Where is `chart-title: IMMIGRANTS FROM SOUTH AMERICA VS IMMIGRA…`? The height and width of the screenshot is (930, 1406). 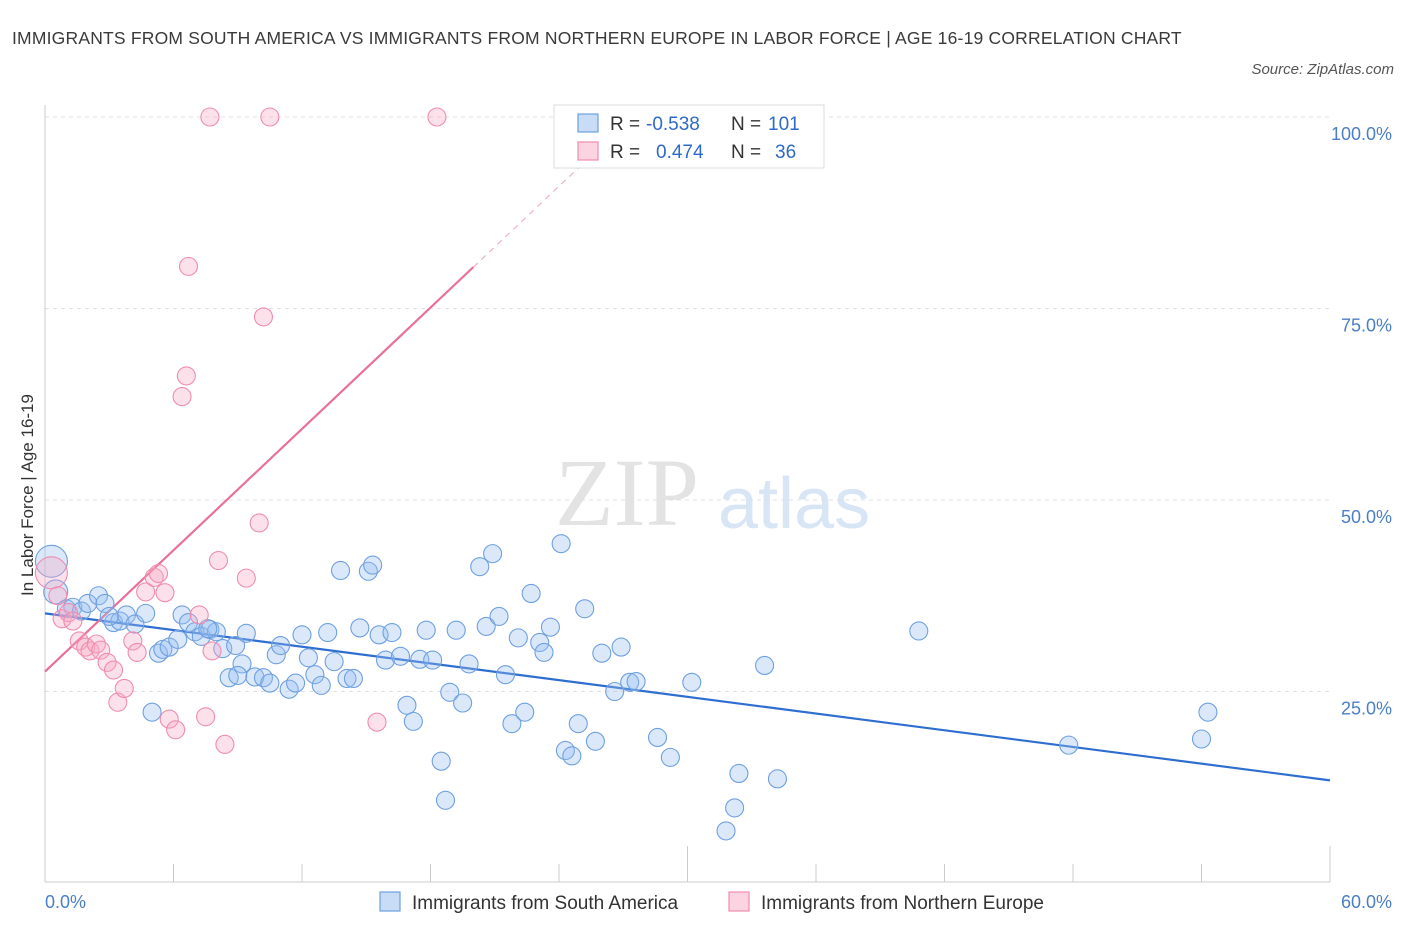
chart-title: IMMIGRANTS FROM SOUTH AMERICA VS IMMIGRA… is located at coordinates (597, 38).